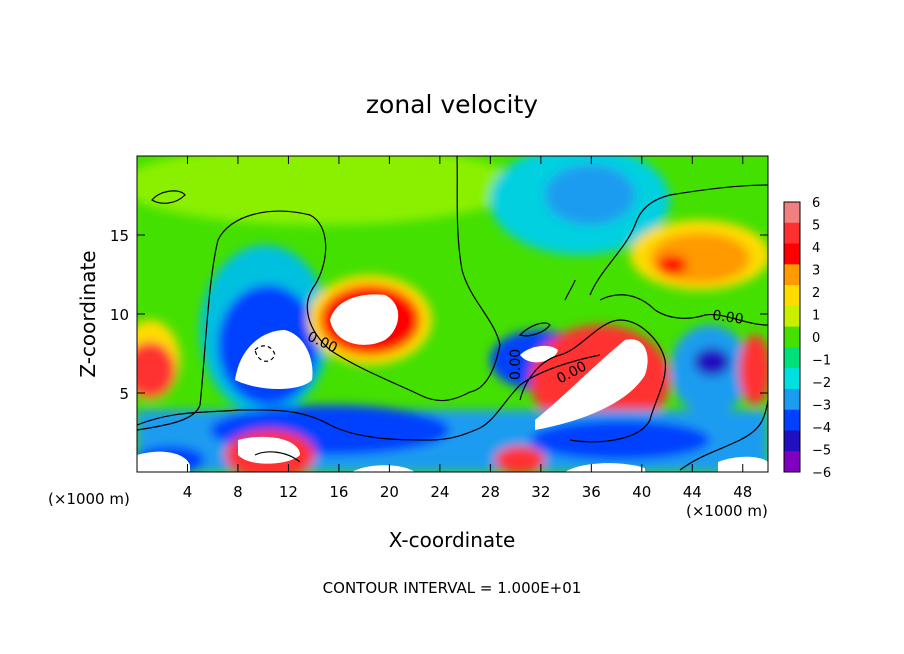 The width and height of the screenshot is (904, 654). What do you see at coordinates (816, 293) in the screenshot?
I see `colorbar-label: 2` at bounding box center [816, 293].